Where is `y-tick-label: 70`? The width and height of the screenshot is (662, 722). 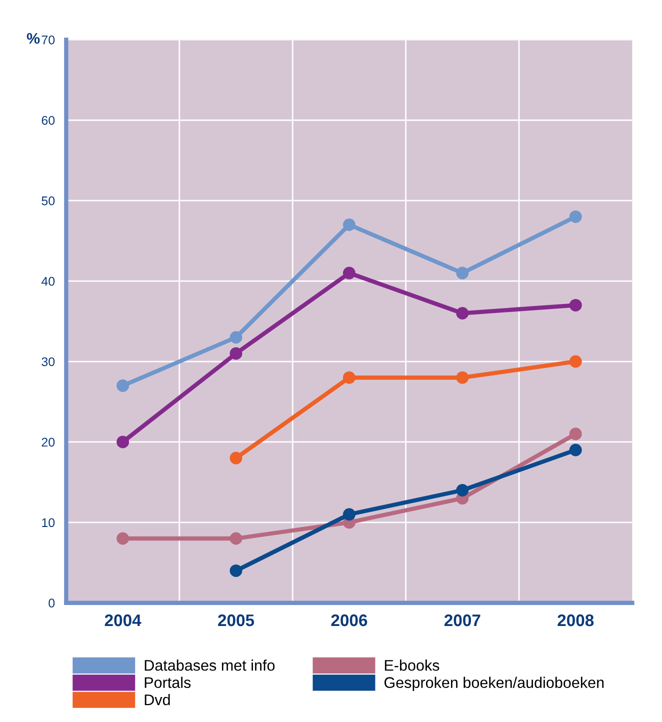
y-tick-label: 70 is located at coordinates (48, 40).